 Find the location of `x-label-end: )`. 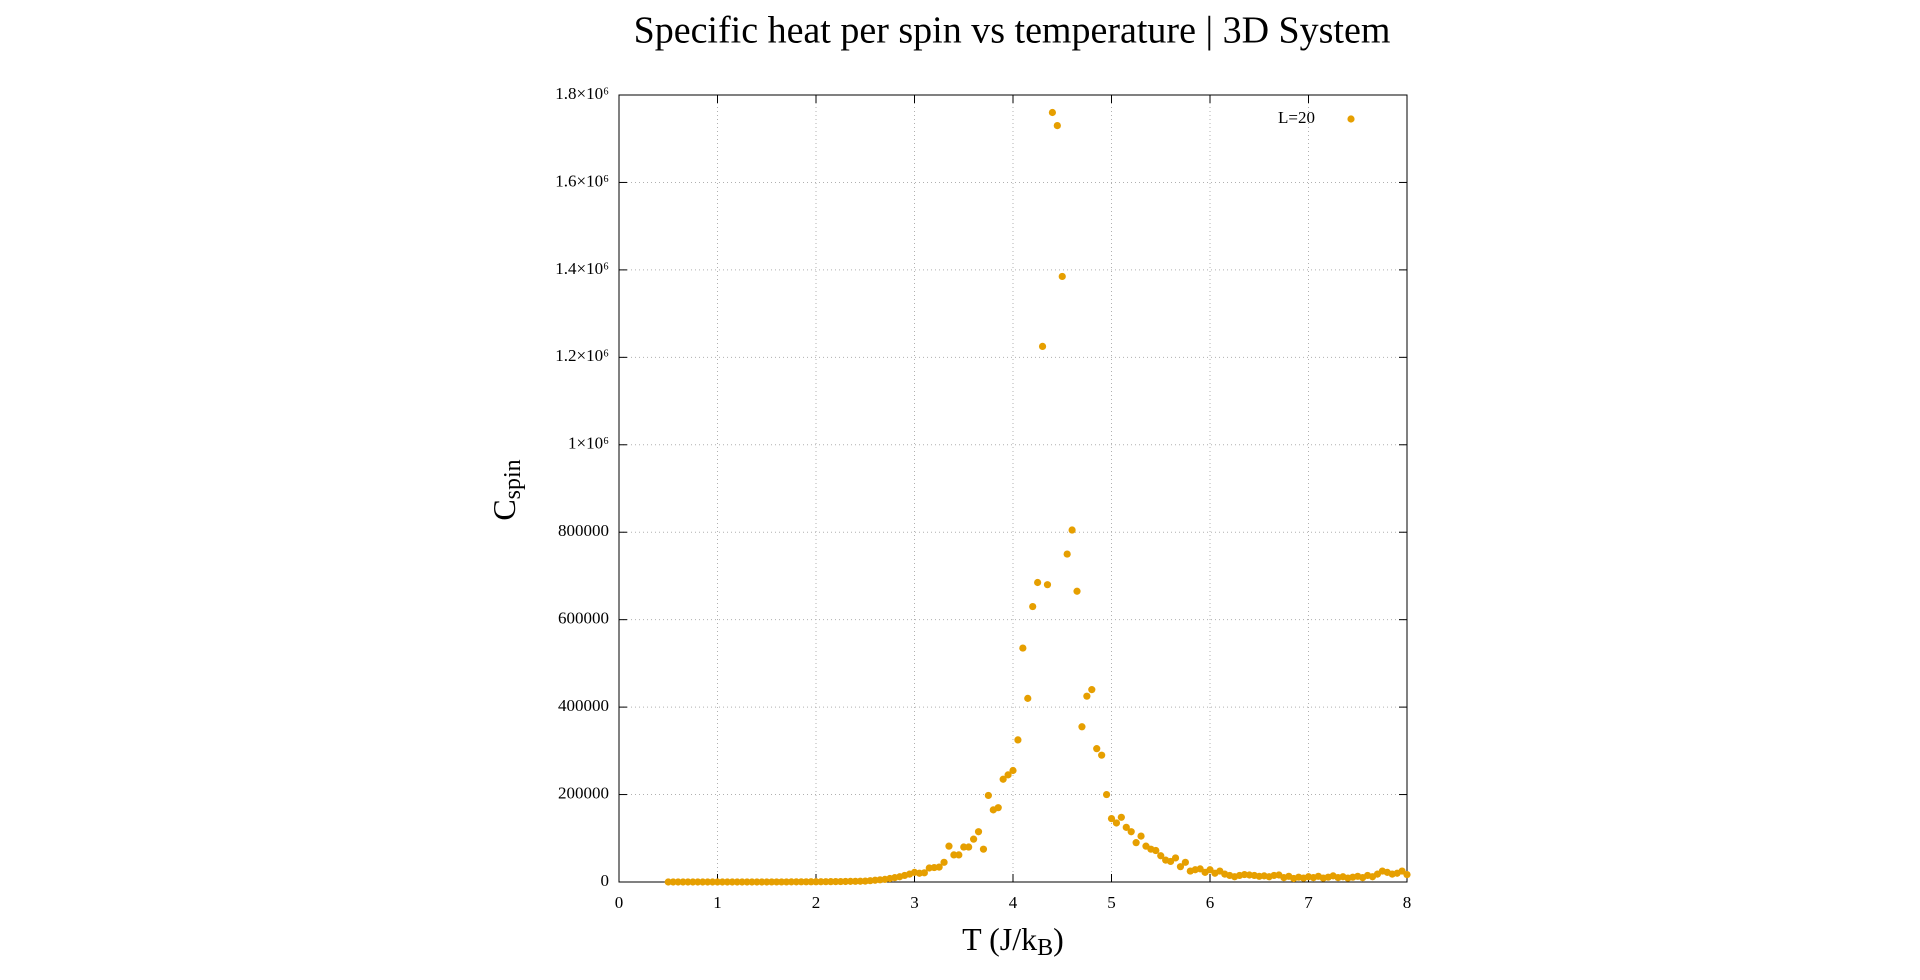

x-label-end: ) is located at coordinates (1058, 939).